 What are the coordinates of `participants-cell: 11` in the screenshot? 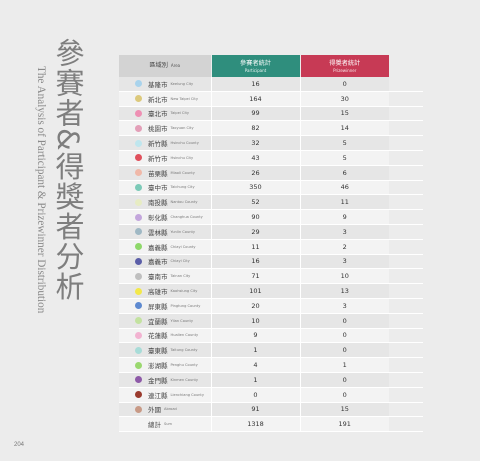 It's located at (255, 247).